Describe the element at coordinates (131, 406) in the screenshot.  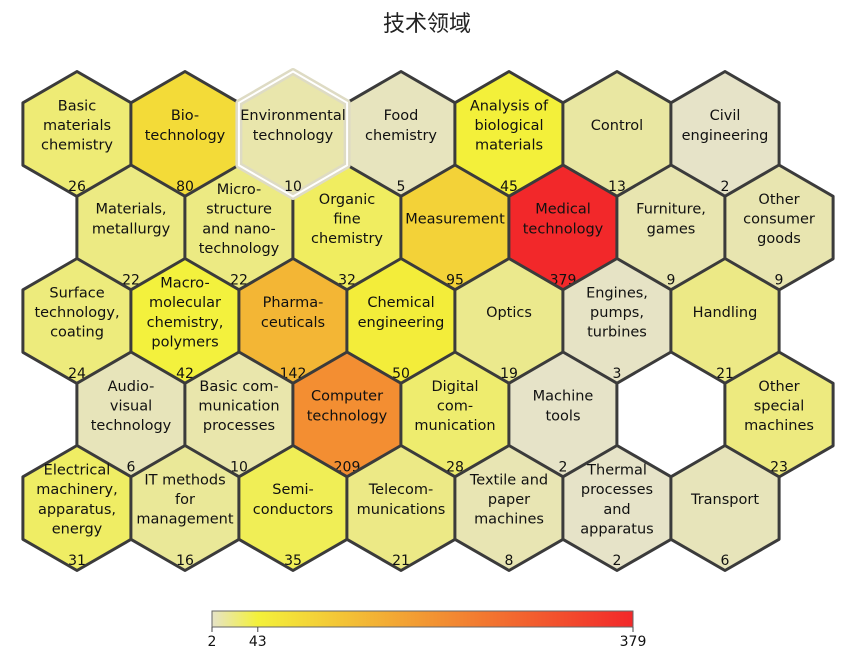
I see `hex-label: Audio-visual technology` at that location.